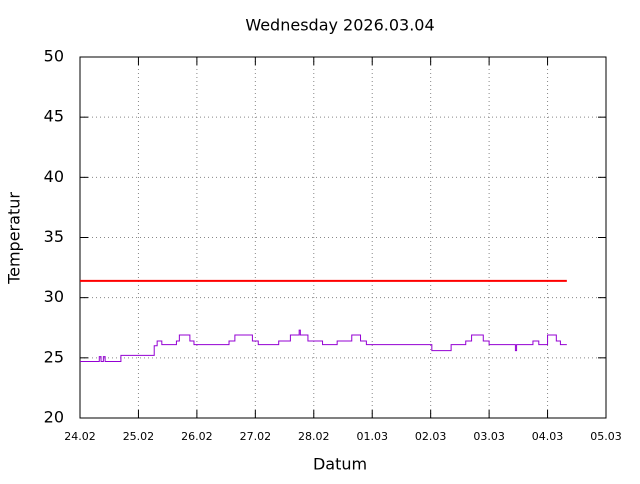  Describe the element at coordinates (197, 436) in the screenshot. I see `x-tick-label: 26.02` at that location.